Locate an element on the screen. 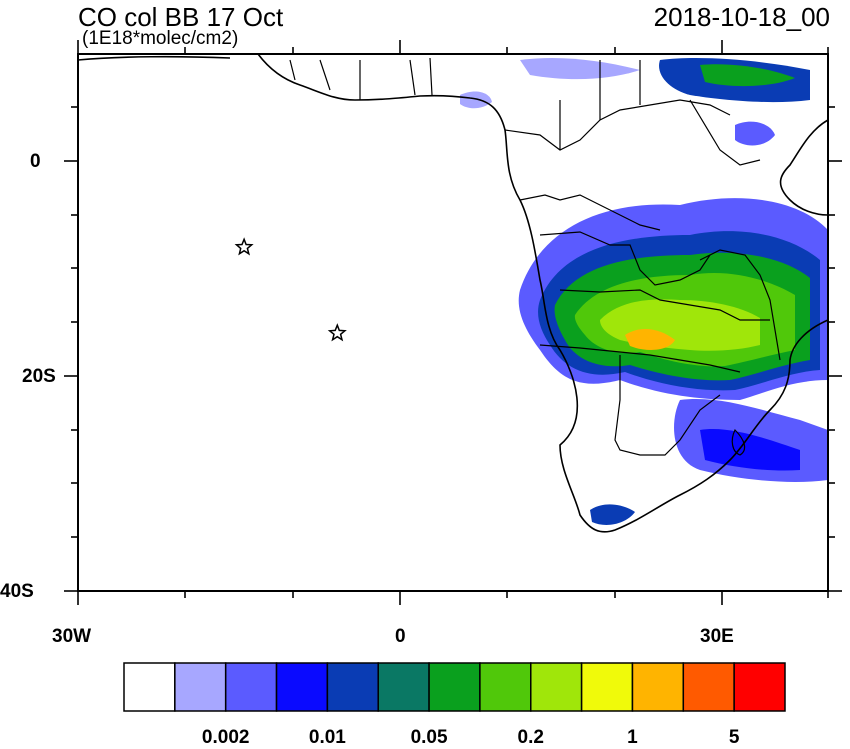 Image resolution: width=850 pixels, height=749 pixels. colorbar-label: 0.002 is located at coordinates (225, 737).